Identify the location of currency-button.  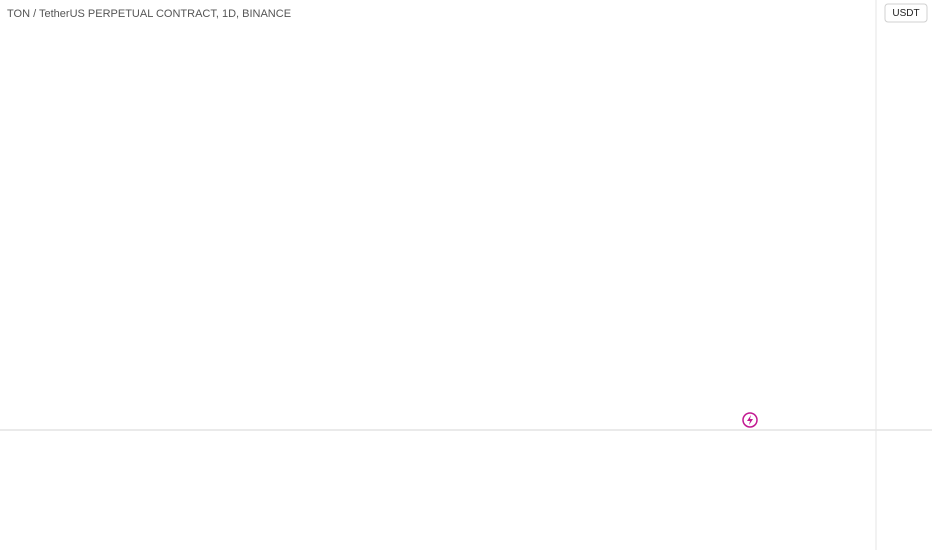
(906, 13).